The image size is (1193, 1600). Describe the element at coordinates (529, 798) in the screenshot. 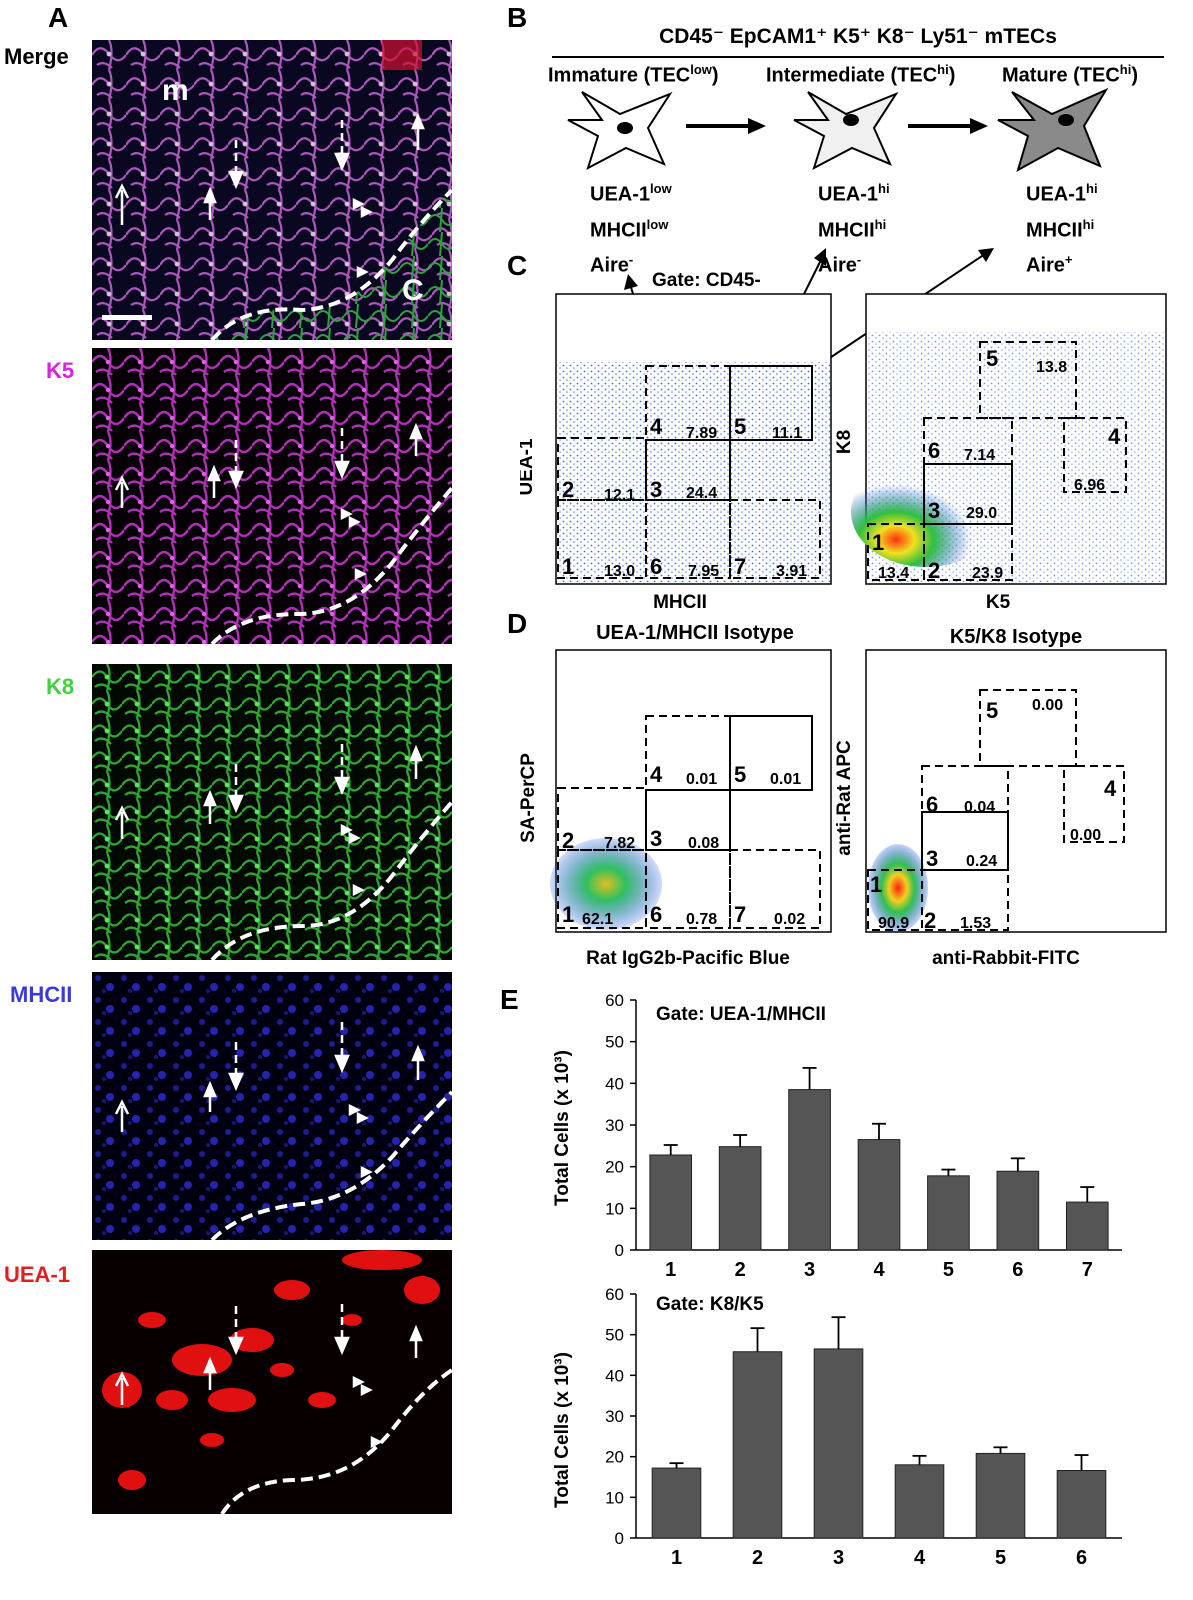

I see `d-left-ylabel: SA-PerCP` at that location.